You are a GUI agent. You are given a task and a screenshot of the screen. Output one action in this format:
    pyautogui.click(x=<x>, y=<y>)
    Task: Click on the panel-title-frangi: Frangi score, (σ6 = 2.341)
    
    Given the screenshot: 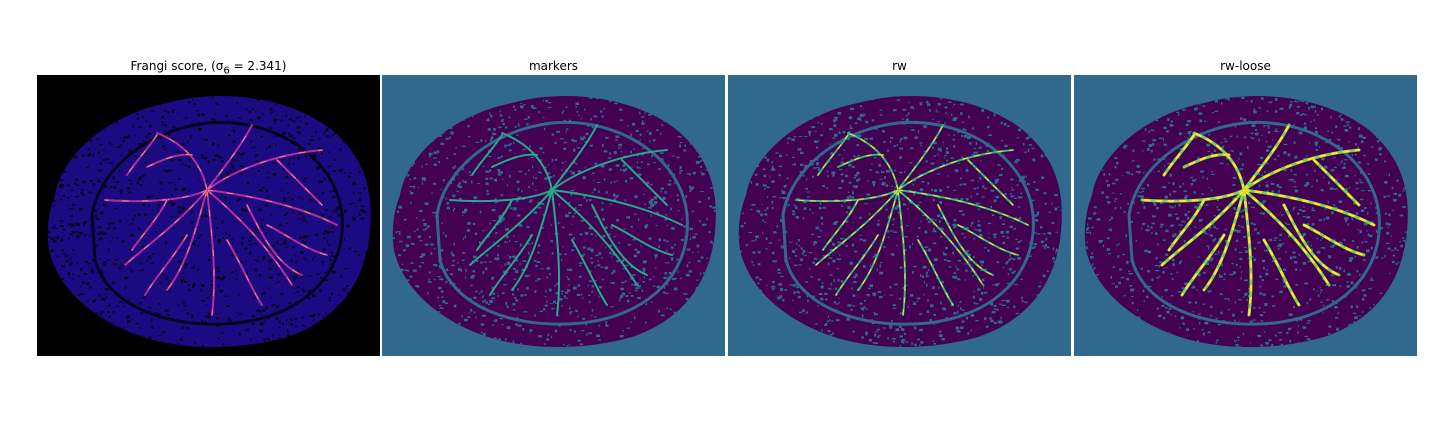 What is the action you would take?
    pyautogui.click(x=208, y=68)
    